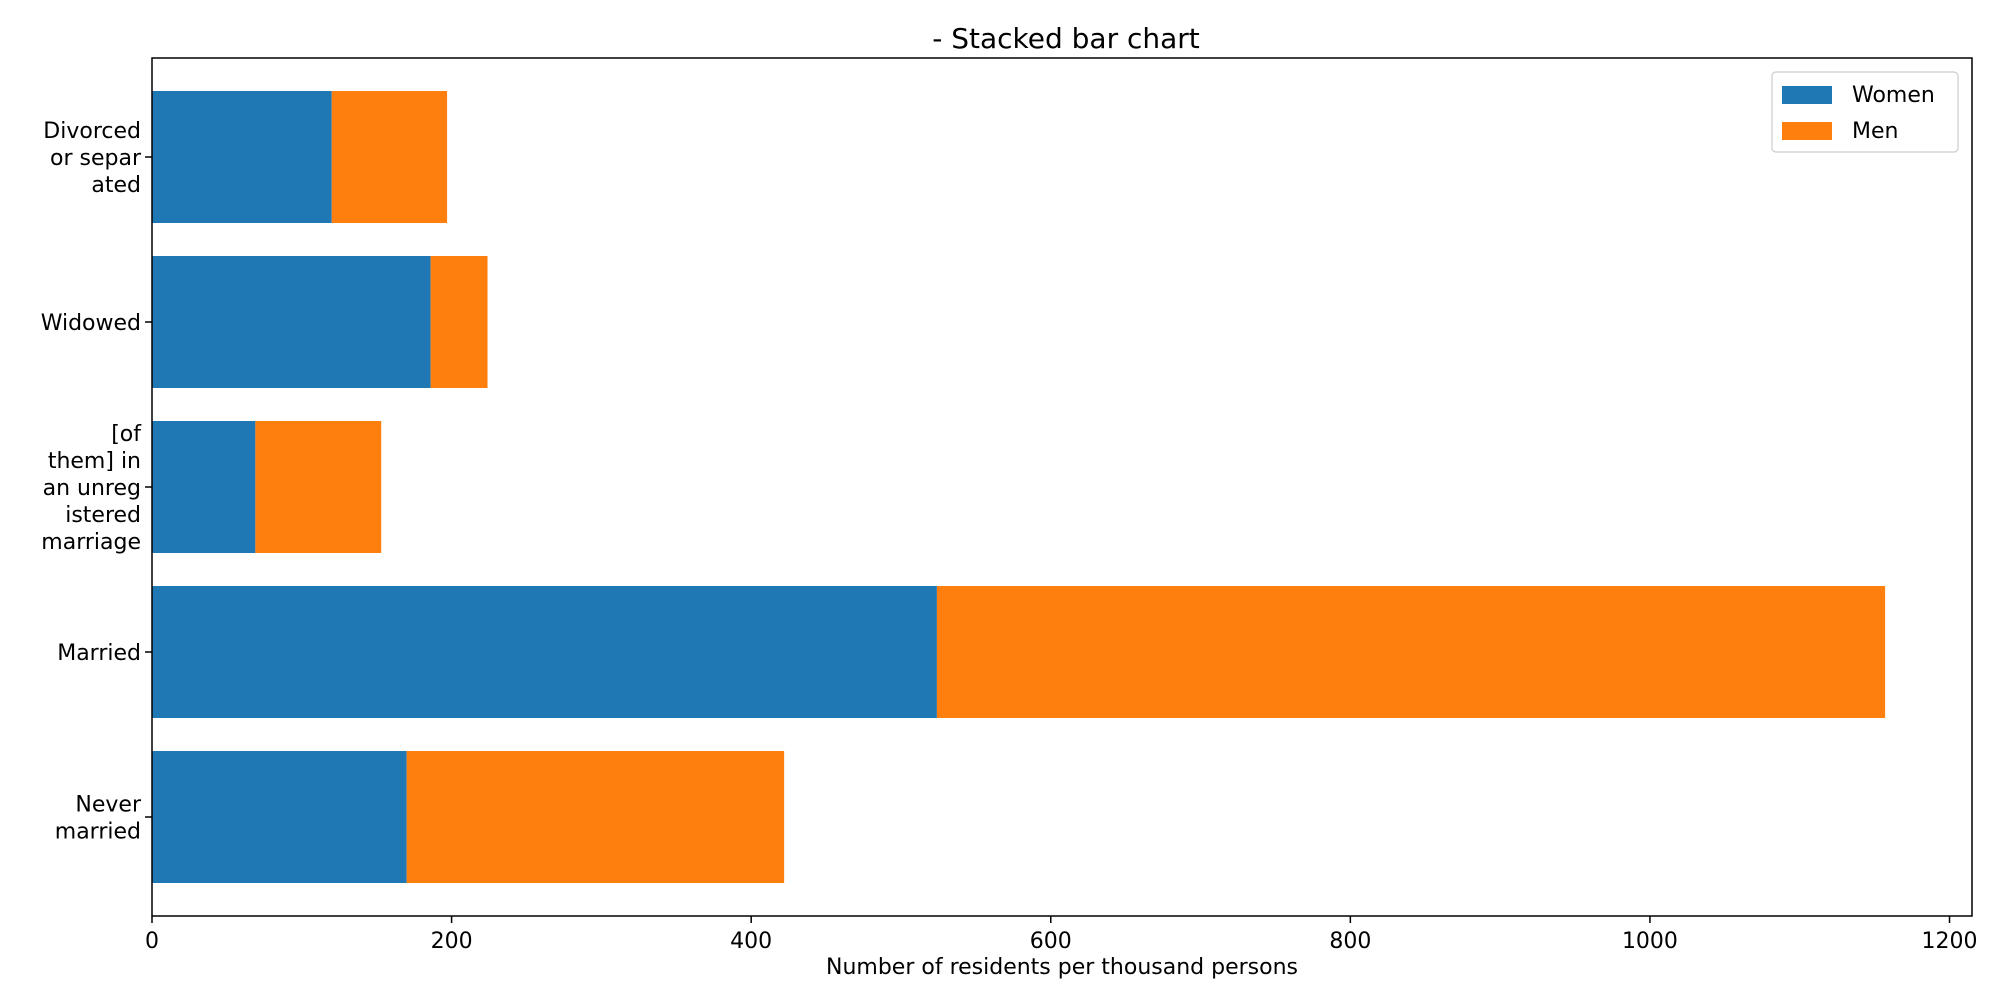 This screenshot has height=1000, width=2000. What do you see at coordinates (126, 434) in the screenshot?
I see `y-tick-label-line: [of` at bounding box center [126, 434].